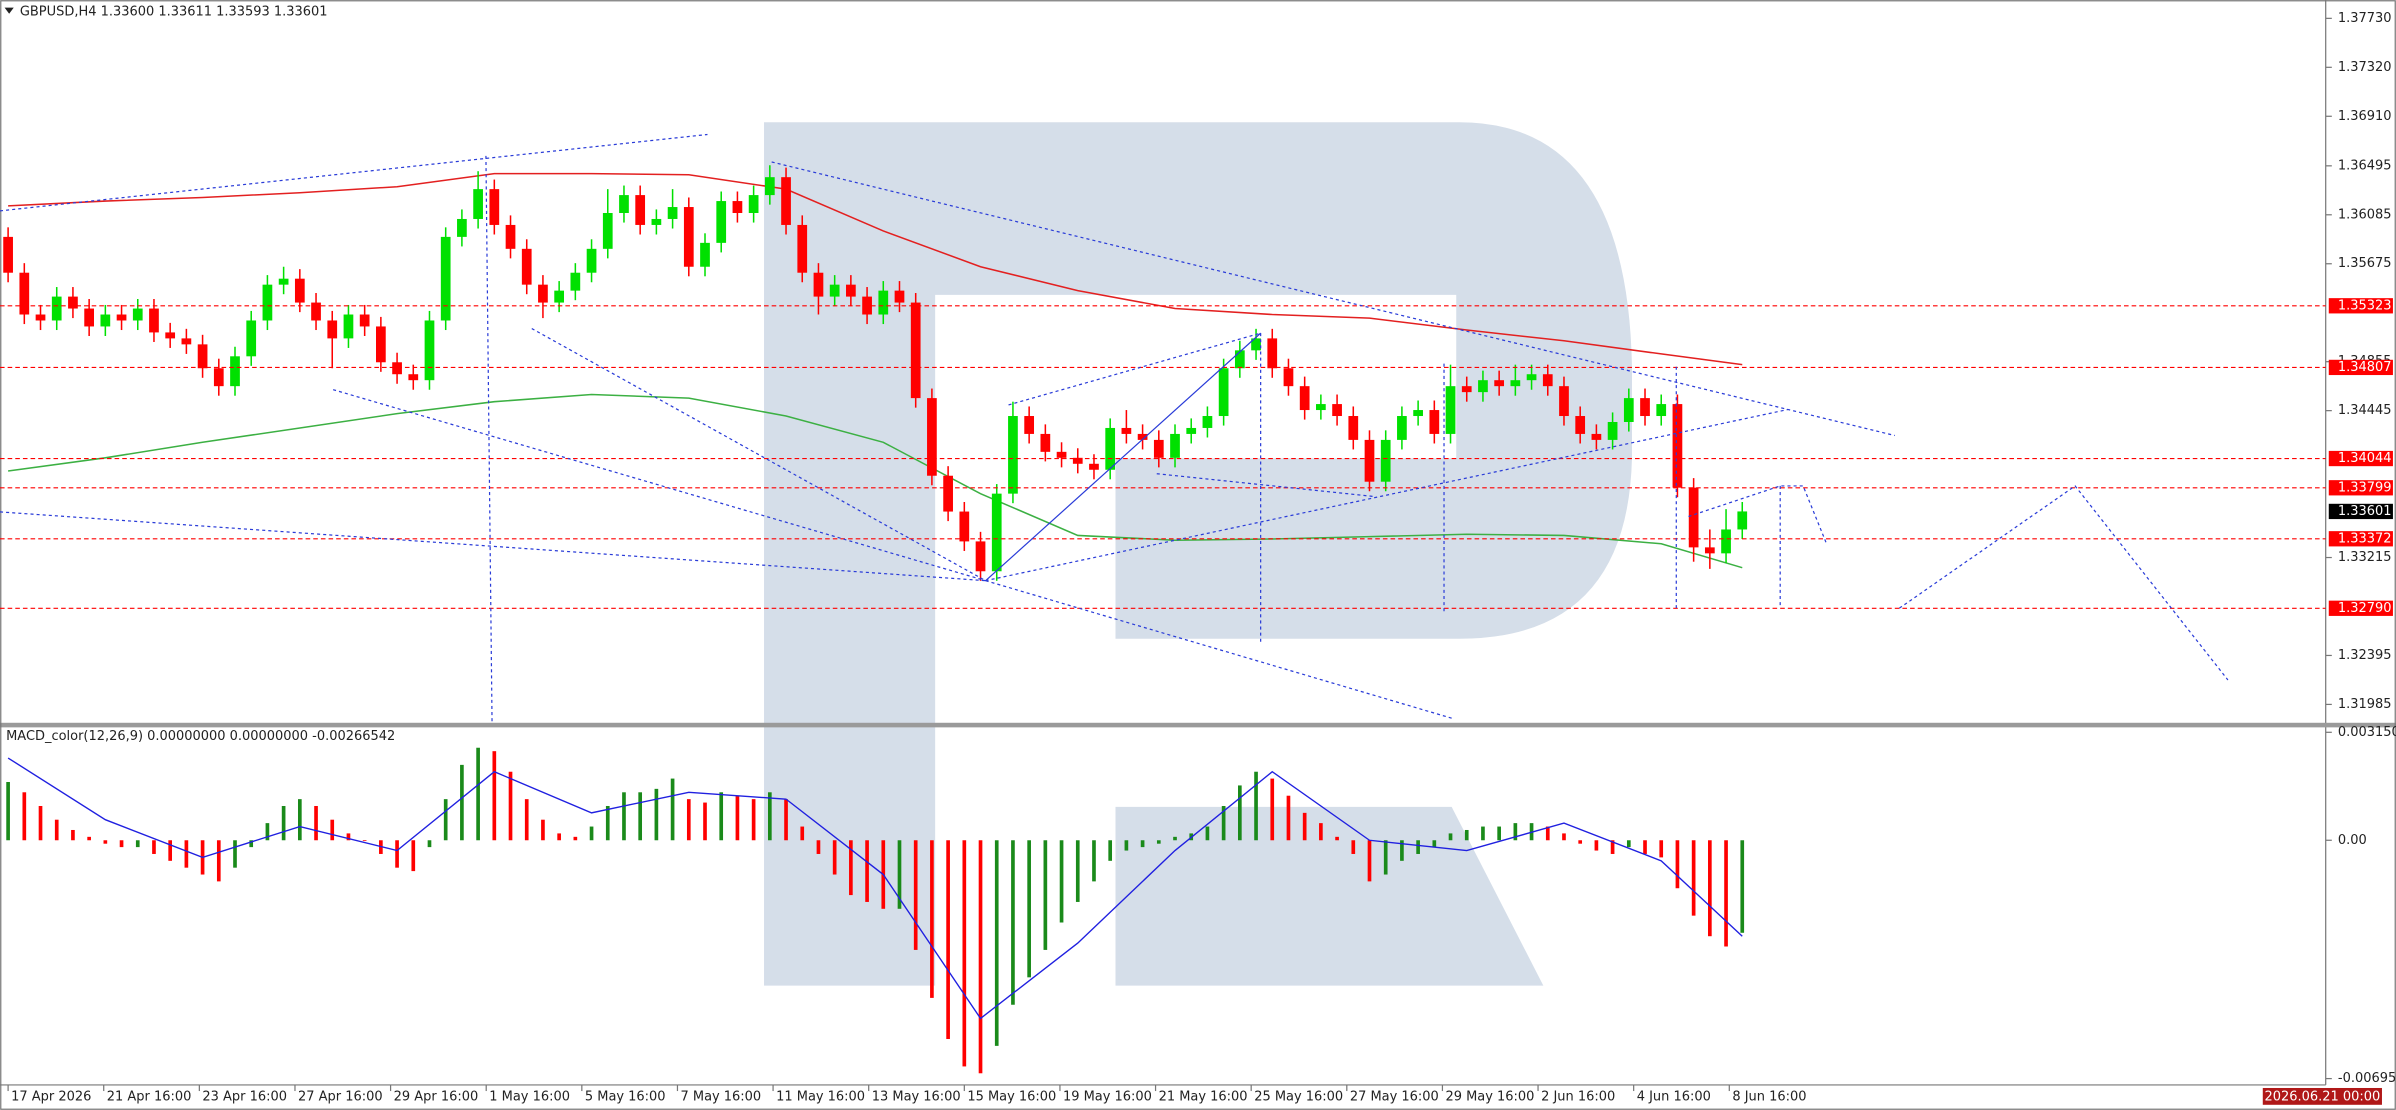 The height and width of the screenshot is (1110, 2396). I want to click on level-label: 1.35323, so click(2365, 305).